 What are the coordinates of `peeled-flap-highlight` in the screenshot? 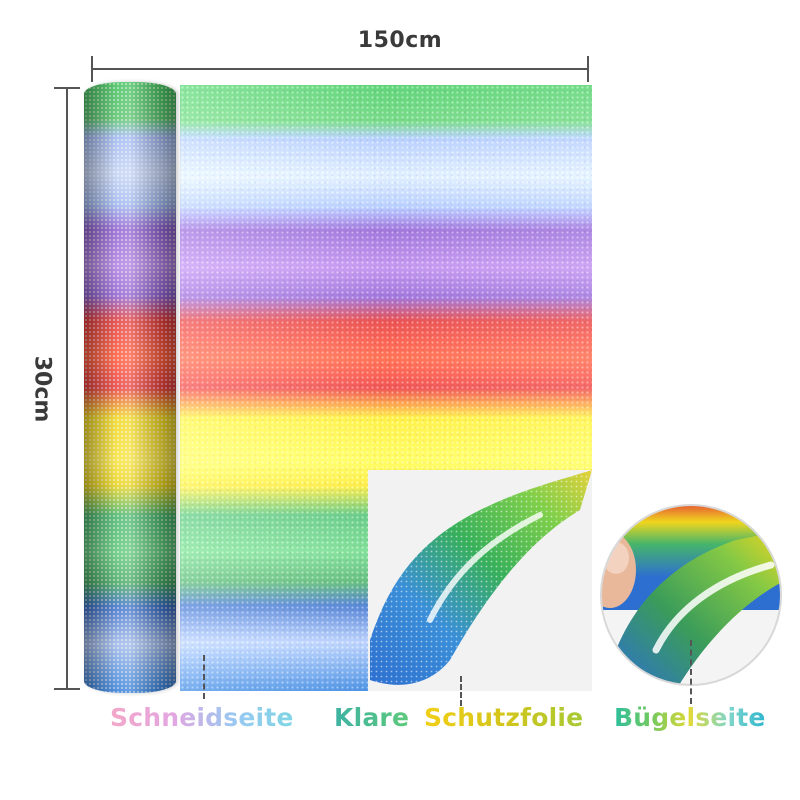 It's located at (485, 567).